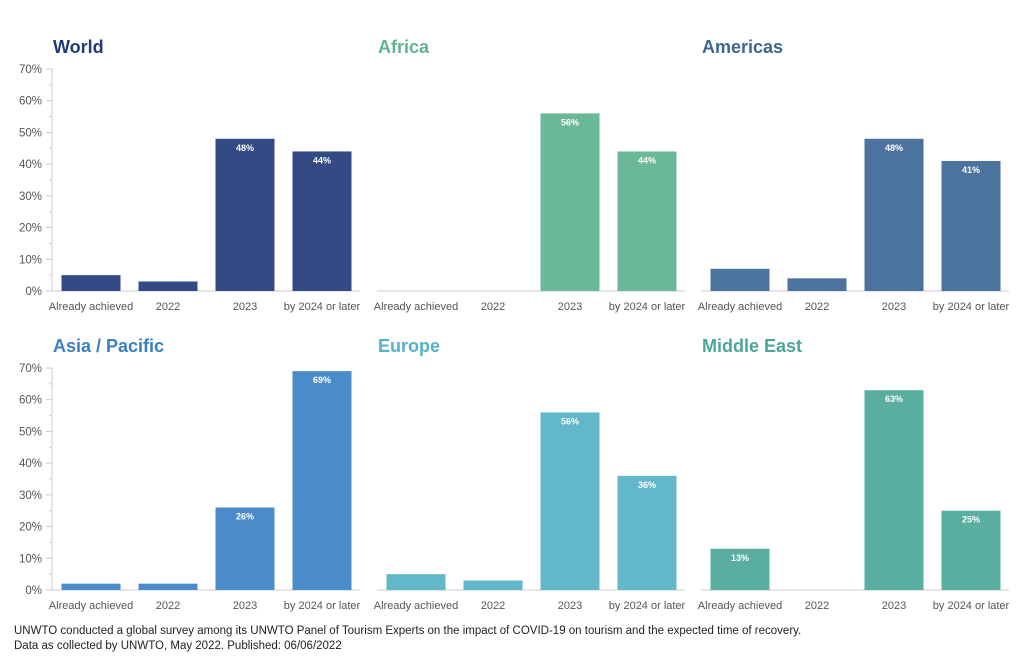 The height and width of the screenshot is (661, 1024). Describe the element at coordinates (740, 606) in the screenshot. I see `x-tick-label-middle-east: Already achieved` at that location.